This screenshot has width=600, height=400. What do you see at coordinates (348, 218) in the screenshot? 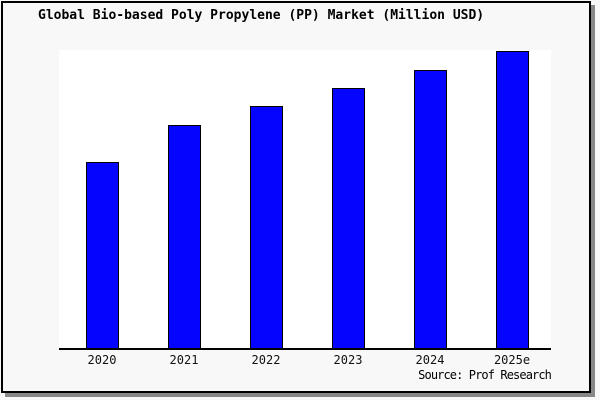
I see `bar-2023` at bounding box center [348, 218].